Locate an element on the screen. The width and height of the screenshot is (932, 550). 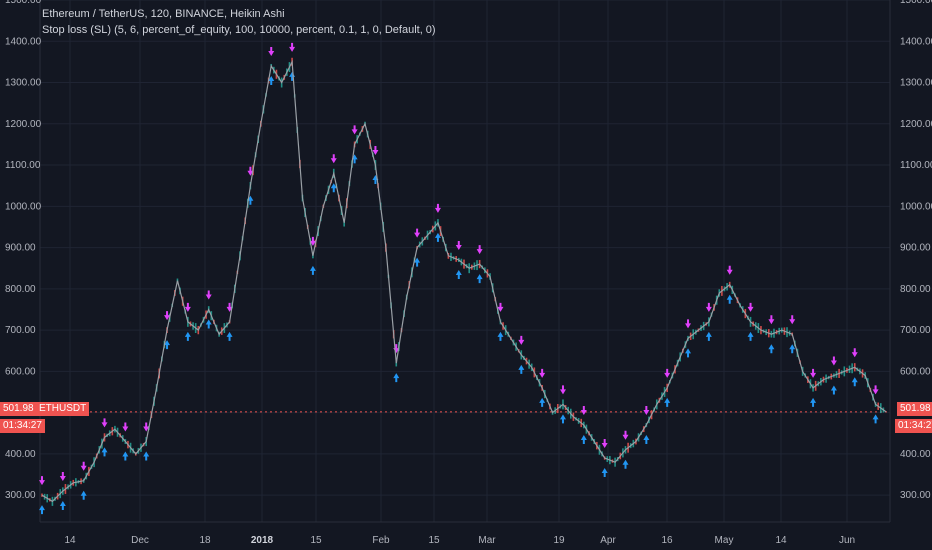
countdown-tag-right: 01:34:27 is located at coordinates (913, 426).